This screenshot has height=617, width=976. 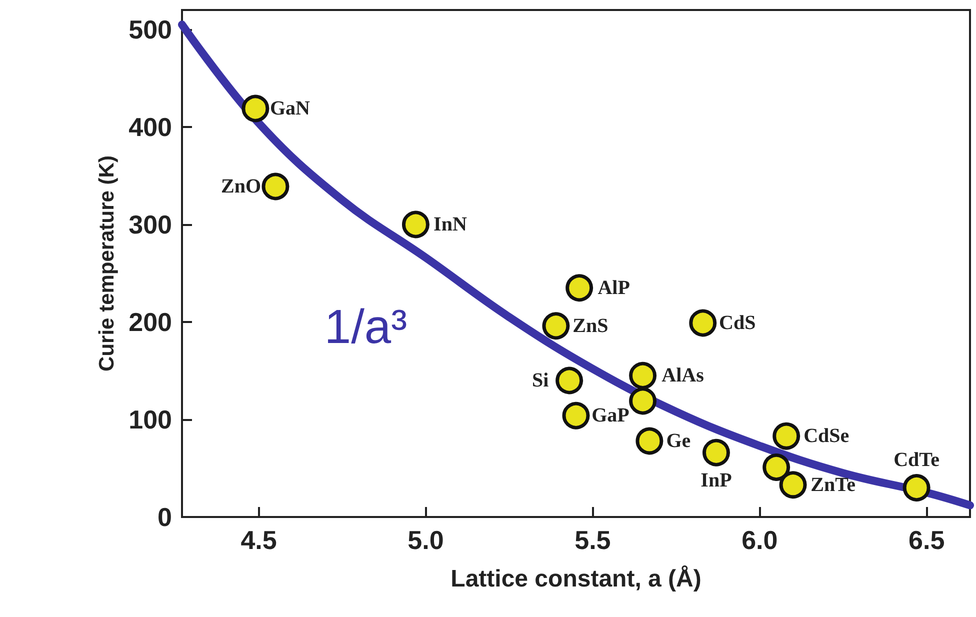 I want to click on annotation: InN, so click(x=451, y=225).